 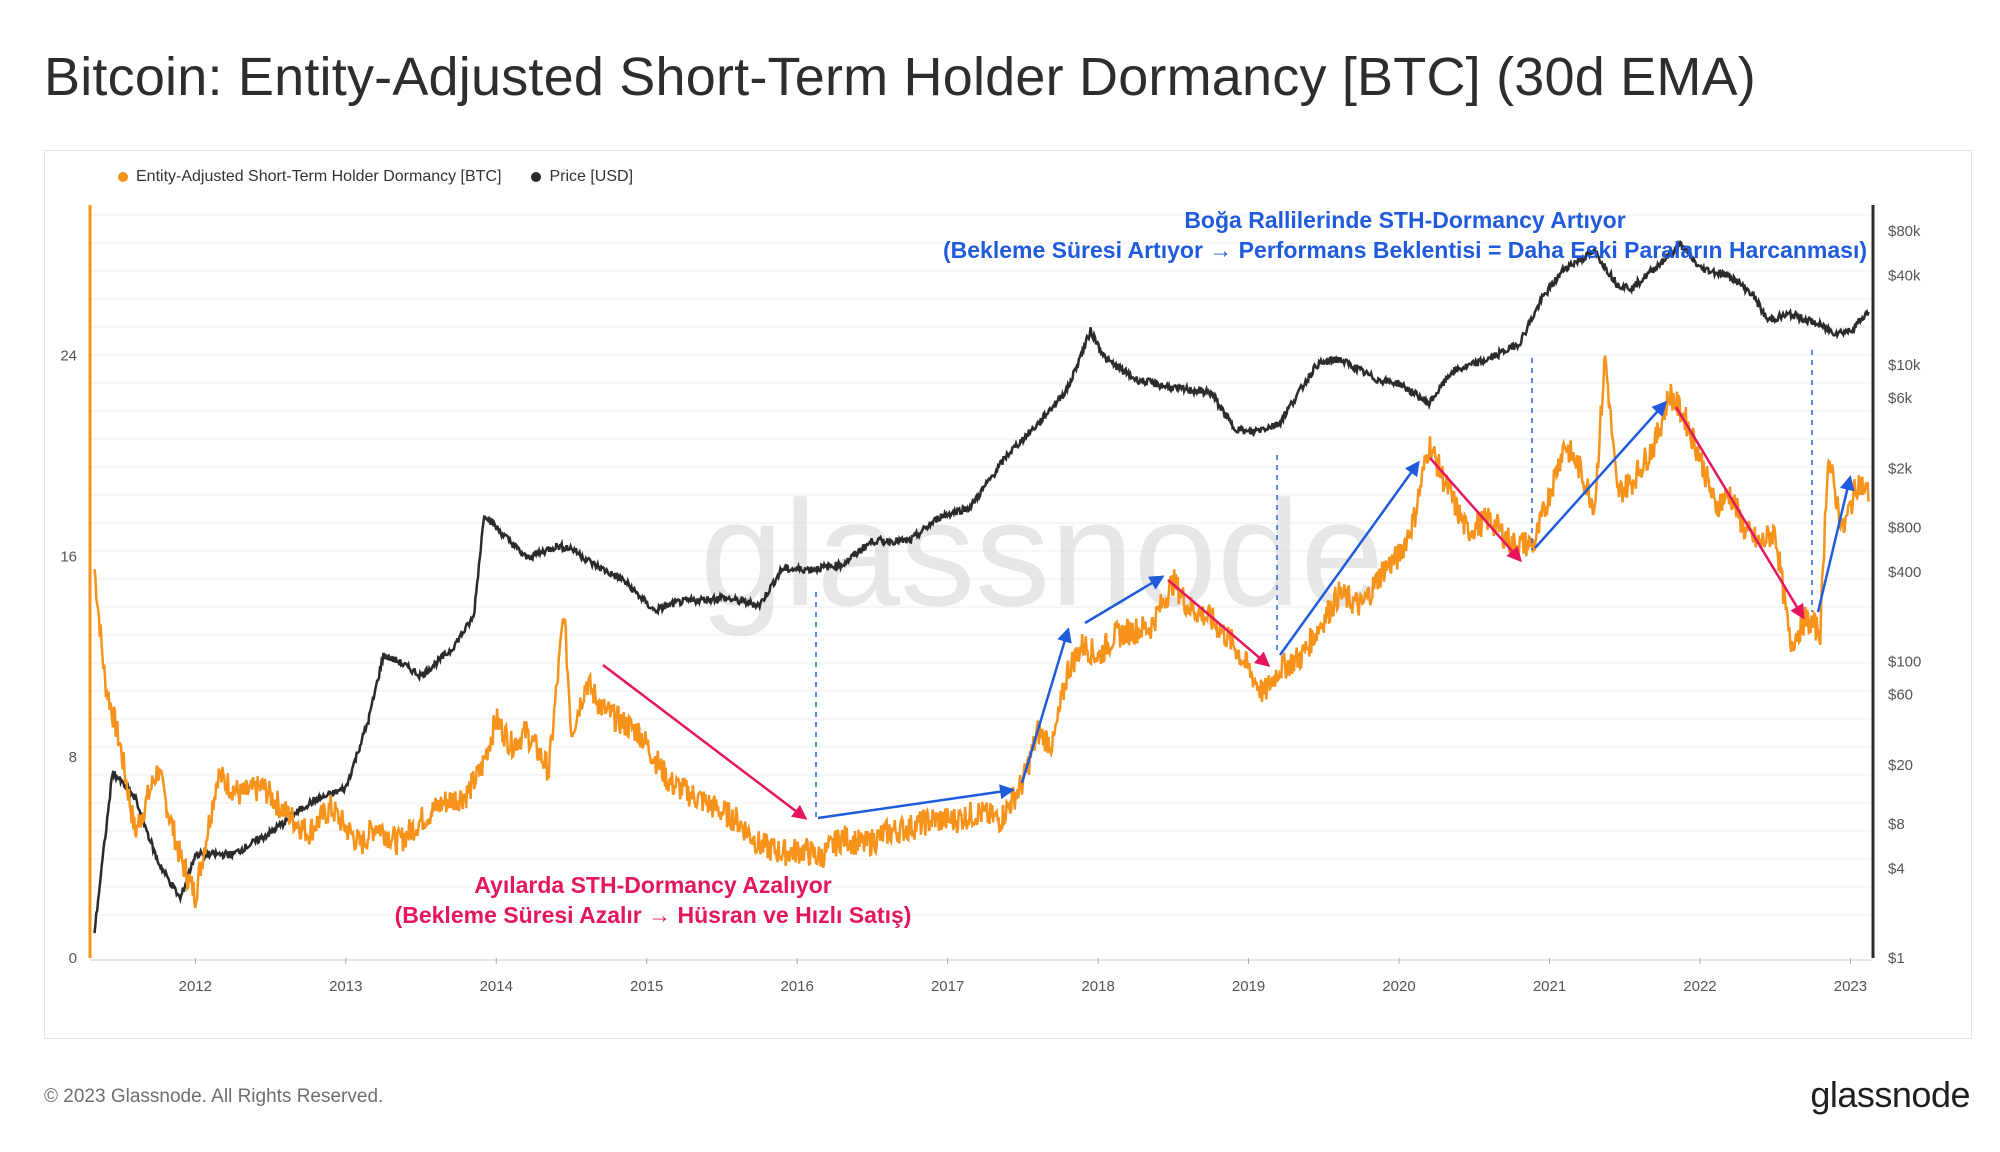 What do you see at coordinates (68, 556) in the screenshot?
I see `y-left-tick-label: 16` at bounding box center [68, 556].